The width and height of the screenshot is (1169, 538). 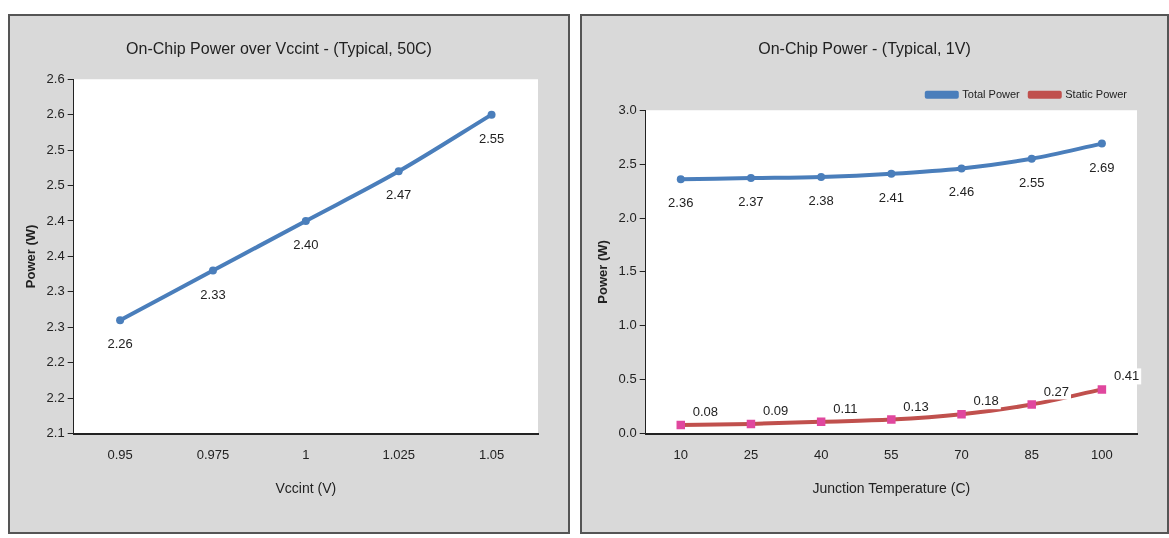 What do you see at coordinates (55, 433) in the screenshot?
I see `y-tick-label: 2.1` at bounding box center [55, 433].